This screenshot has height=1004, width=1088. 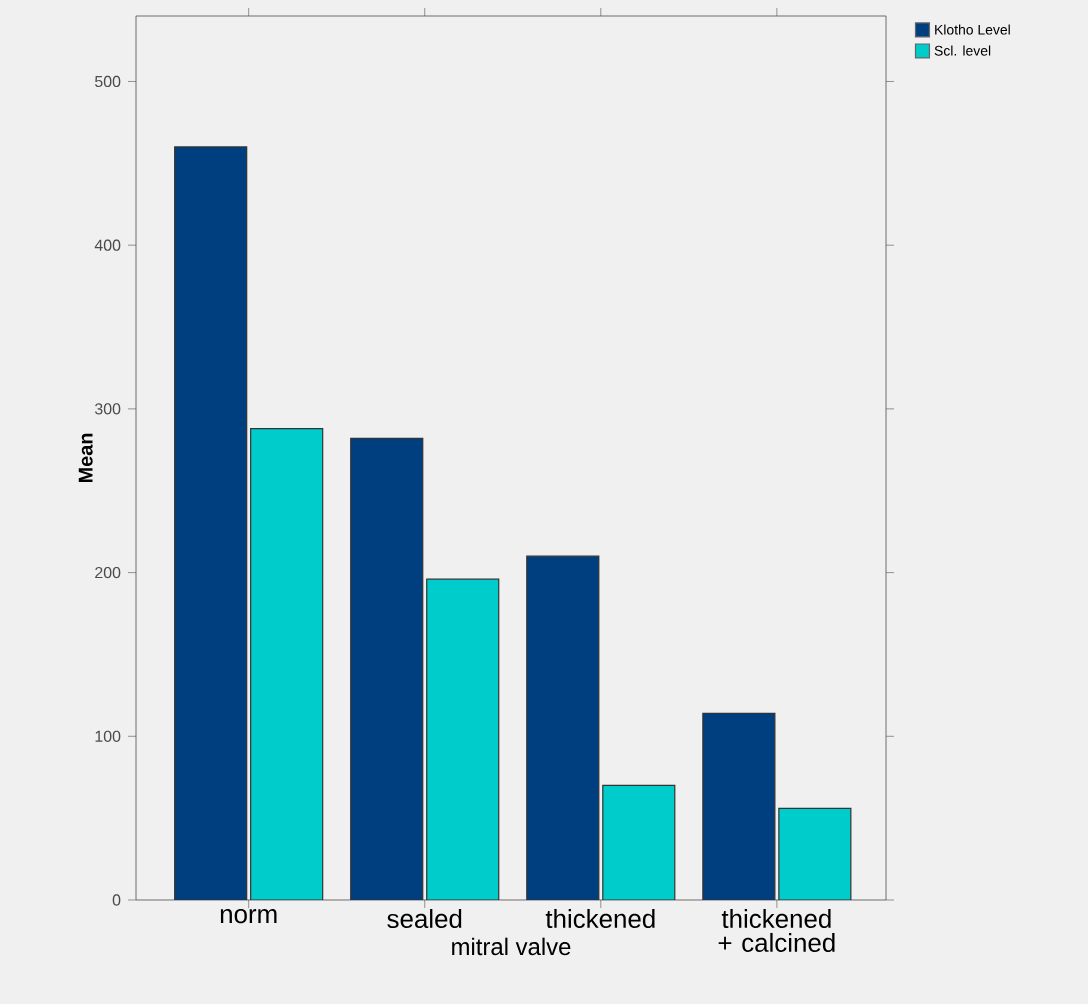 What do you see at coordinates (511, 946) in the screenshot?
I see `x-axis-title: mitral valve` at bounding box center [511, 946].